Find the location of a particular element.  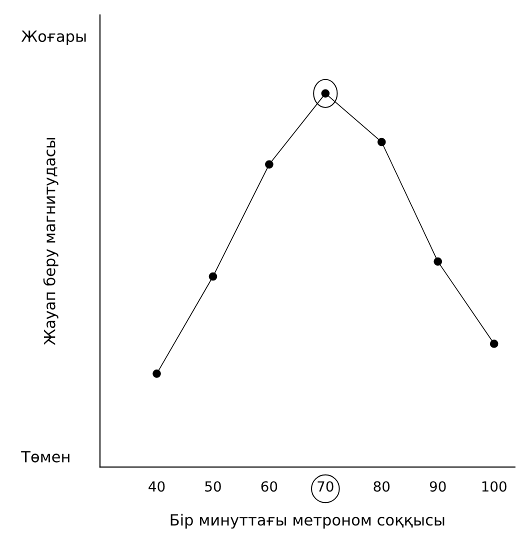

x-tick-label: 90 is located at coordinates (438, 486).